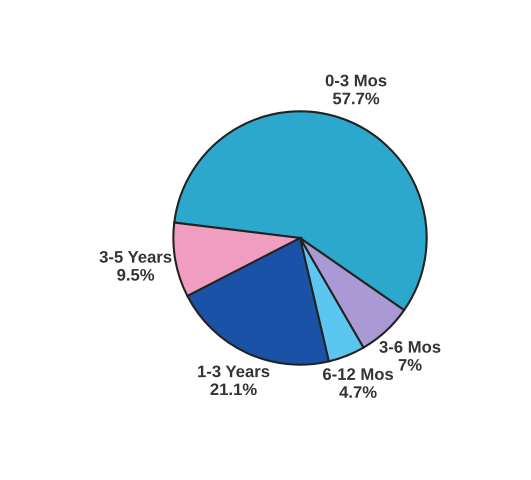 Image resolution: width=531 pixels, height=480 pixels. What do you see at coordinates (356, 98) in the screenshot?
I see `data-label: 57.7%` at bounding box center [356, 98].